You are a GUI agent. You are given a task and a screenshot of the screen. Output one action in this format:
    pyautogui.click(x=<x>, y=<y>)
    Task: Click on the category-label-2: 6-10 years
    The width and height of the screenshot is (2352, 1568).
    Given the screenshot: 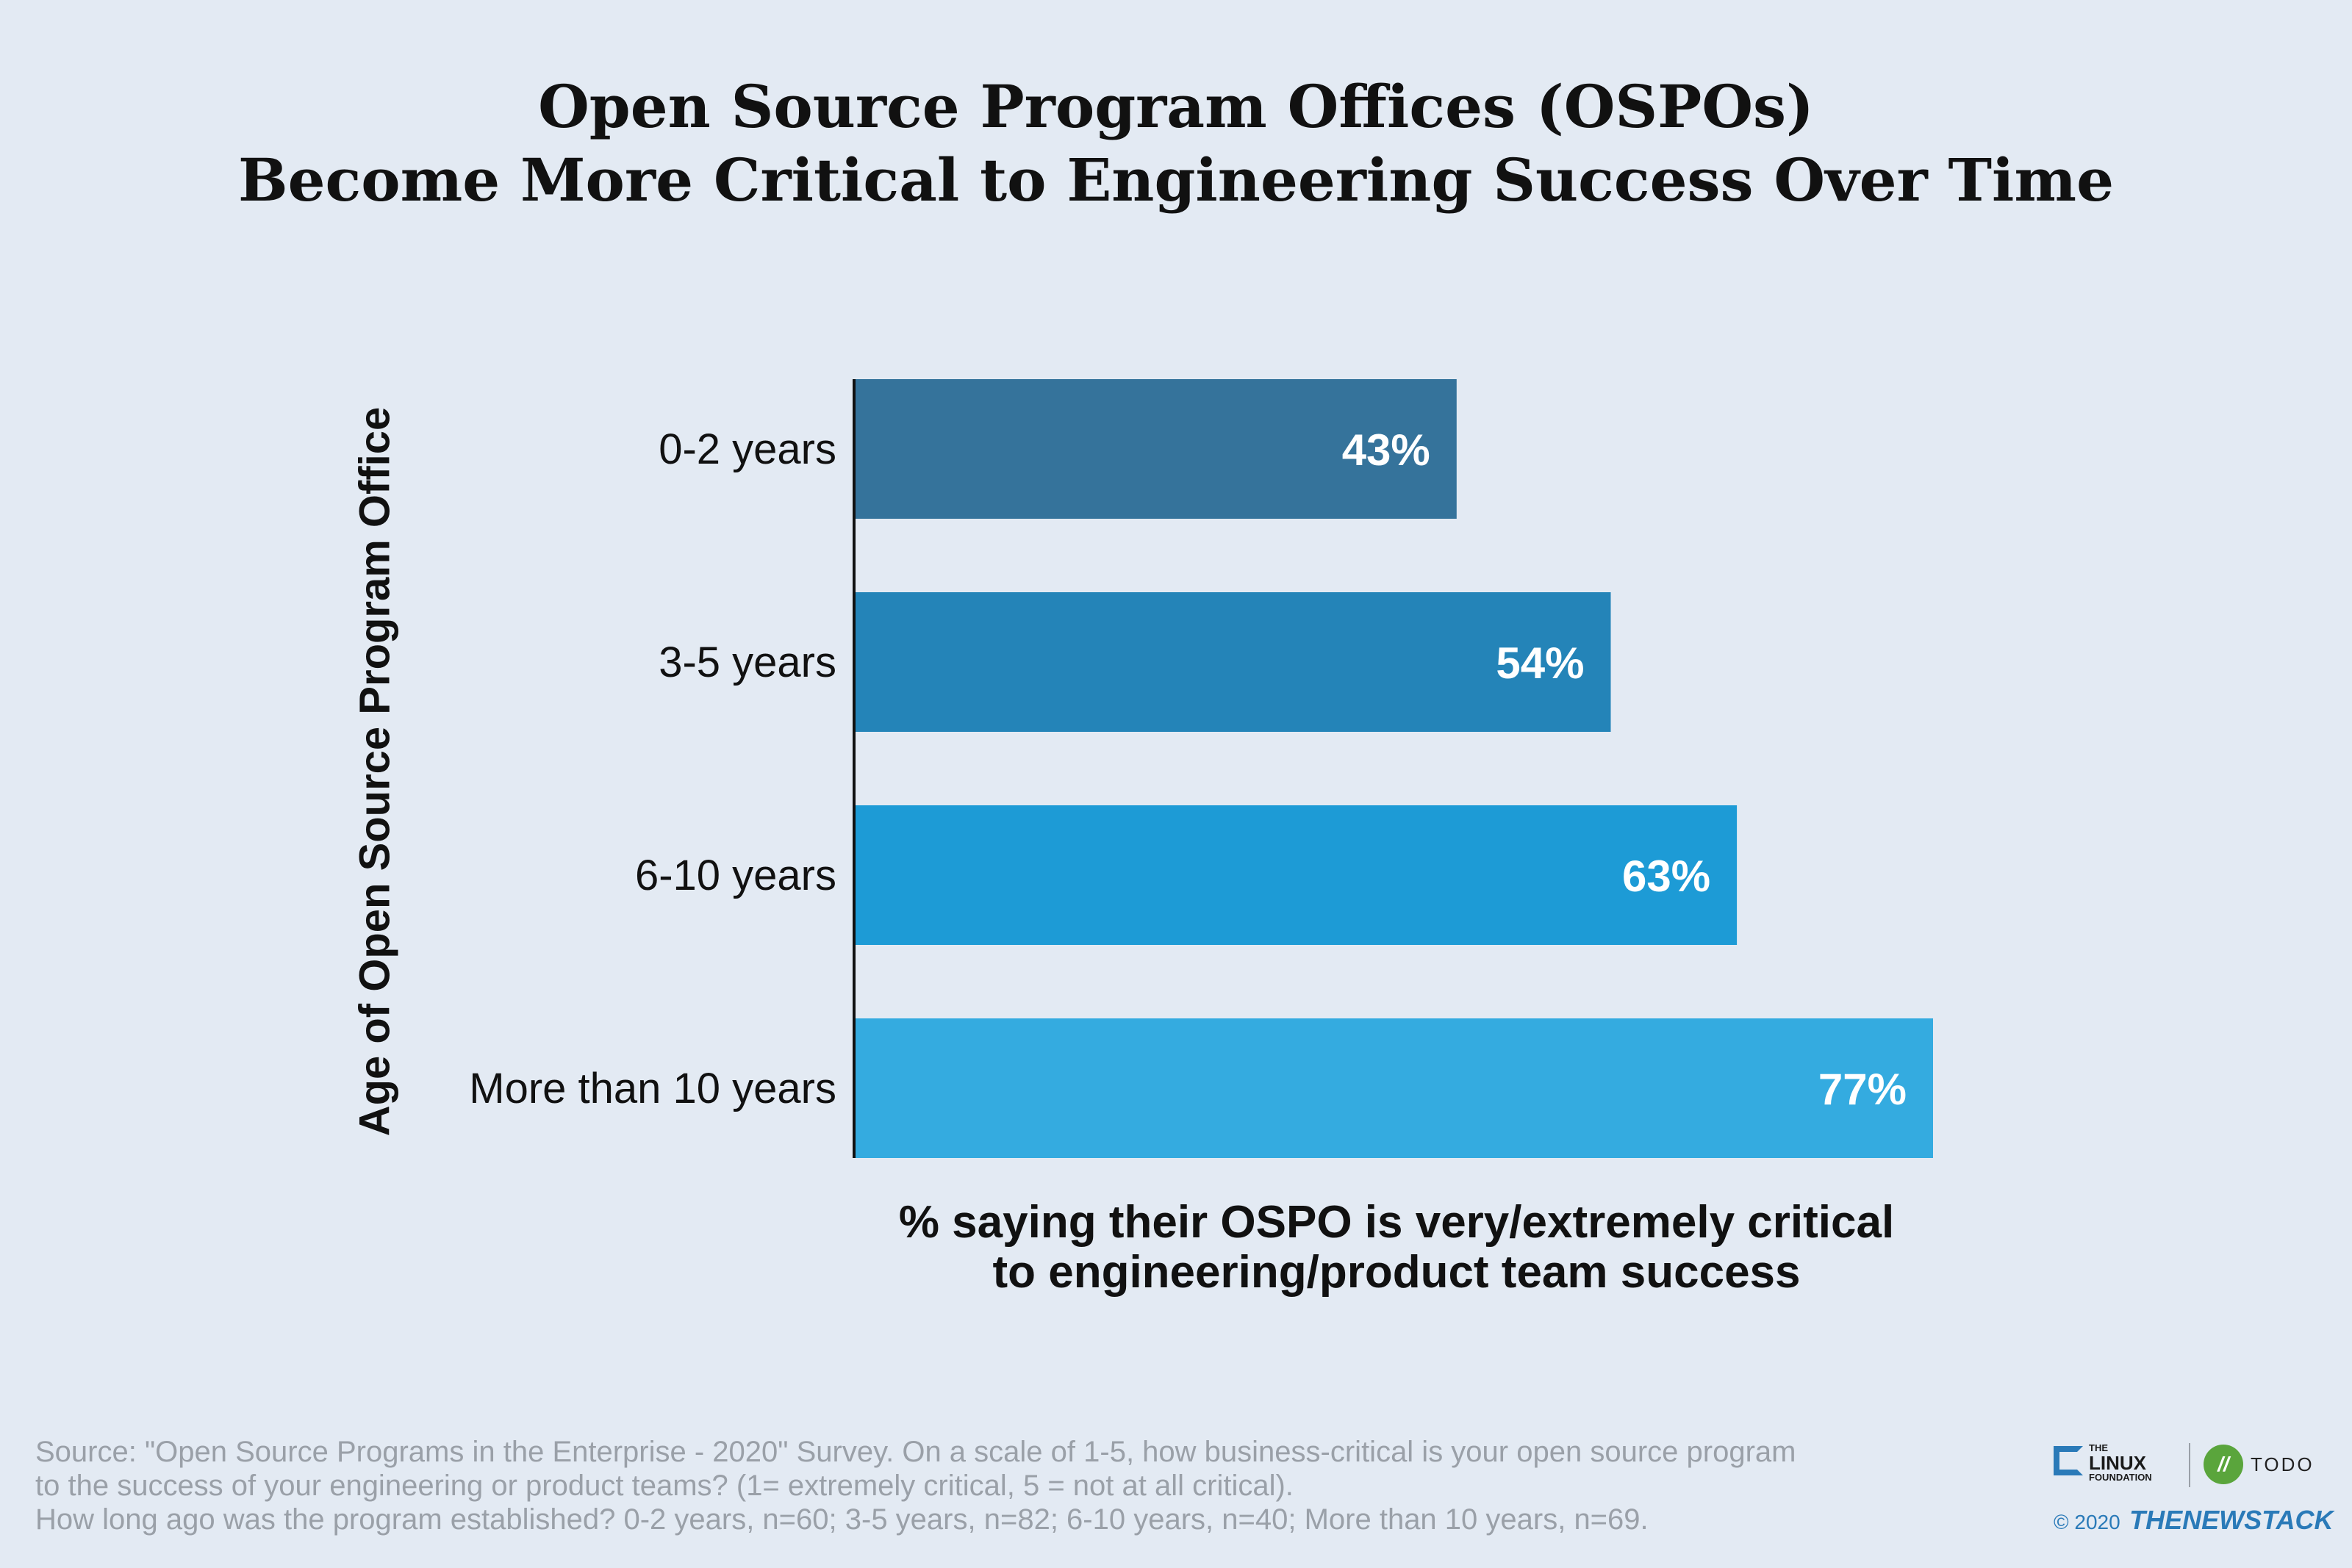 What is the action you would take?
    pyautogui.click(x=735, y=875)
    